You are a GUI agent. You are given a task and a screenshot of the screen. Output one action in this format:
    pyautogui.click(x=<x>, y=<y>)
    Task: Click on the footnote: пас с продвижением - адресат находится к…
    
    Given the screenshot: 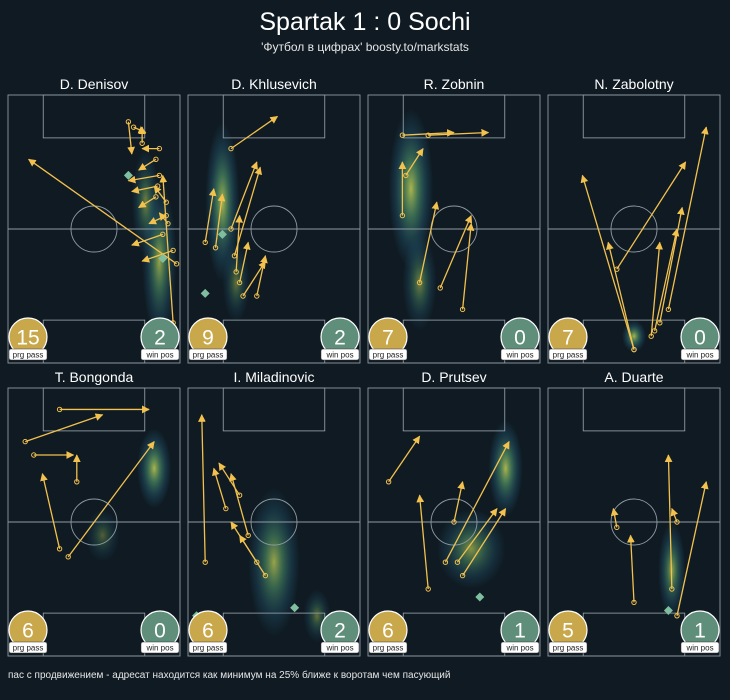 What is the action you would take?
    pyautogui.click(x=229, y=675)
    